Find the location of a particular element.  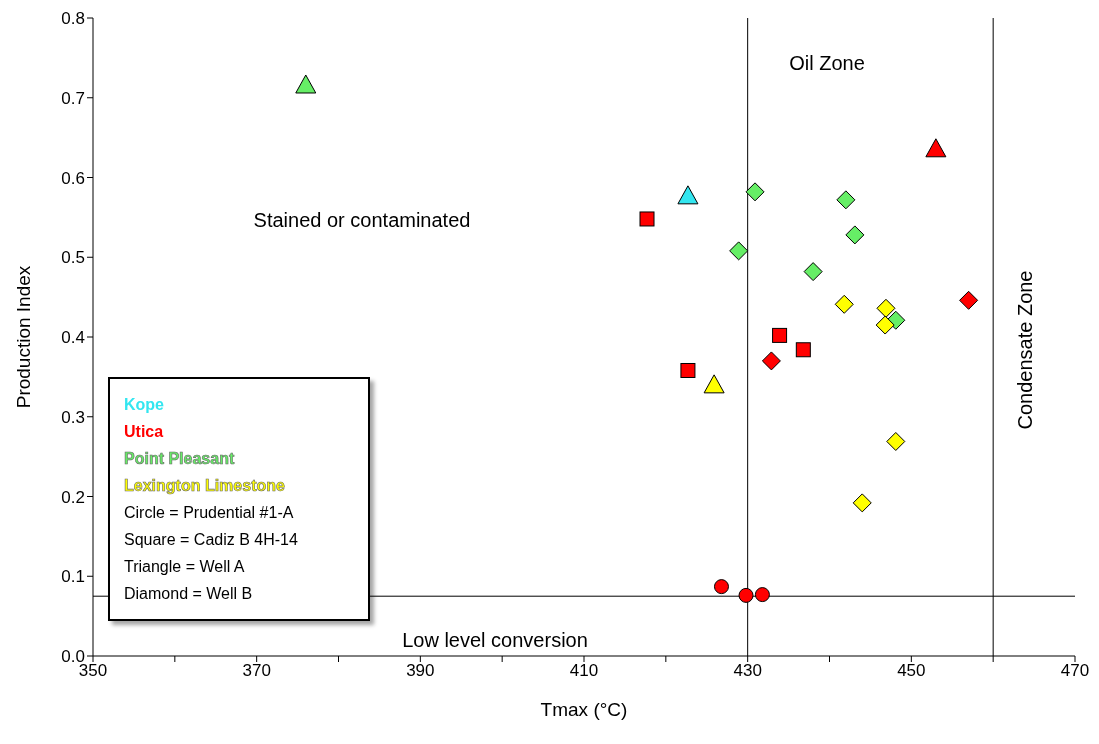

annotation: Triangle = Well A is located at coordinates (185, 567).